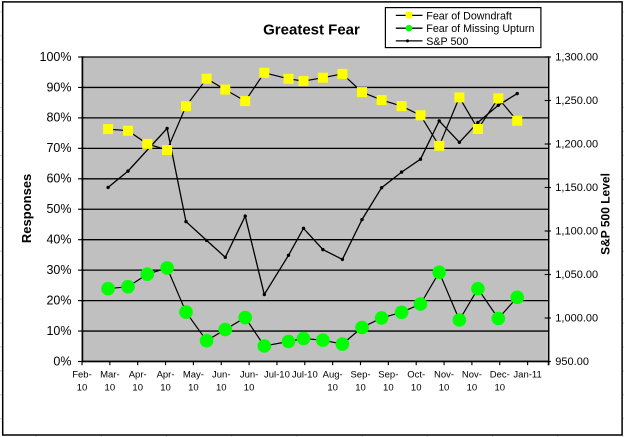 This screenshot has width=624, height=437. I want to click on svg-text: 1,150.00, so click(576, 188).